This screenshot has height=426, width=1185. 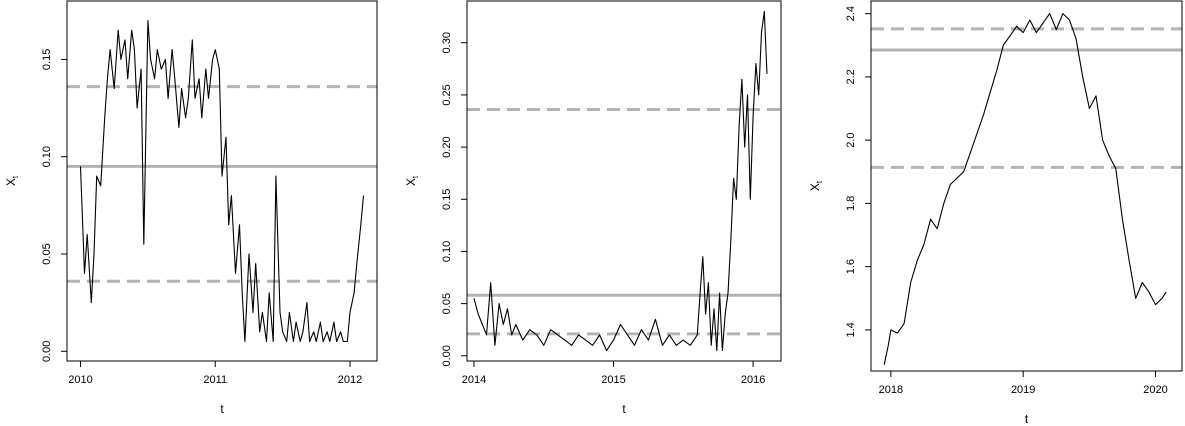 What do you see at coordinates (447, 42) in the screenshot?
I see `y-tick-label: 0.30` at bounding box center [447, 42].